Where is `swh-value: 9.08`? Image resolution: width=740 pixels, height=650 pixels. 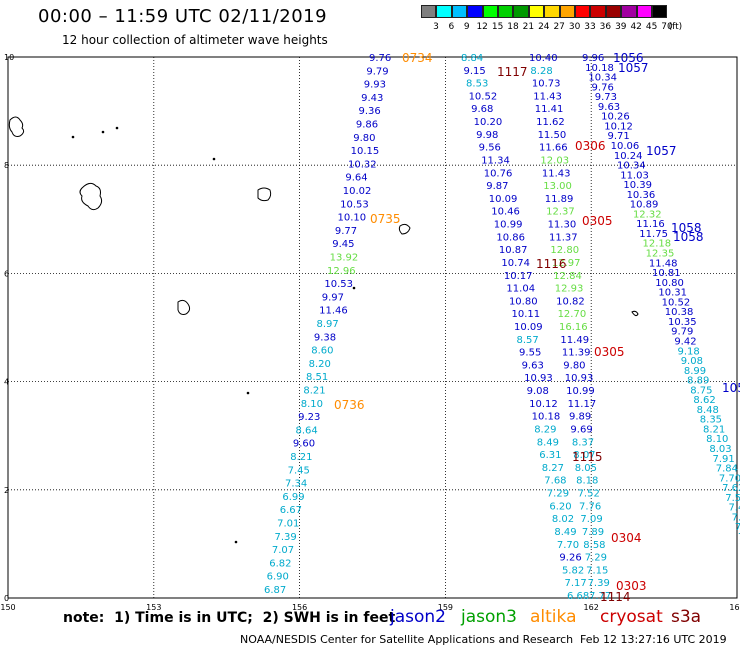
swh-value: 9.08 is located at coordinates (538, 391).